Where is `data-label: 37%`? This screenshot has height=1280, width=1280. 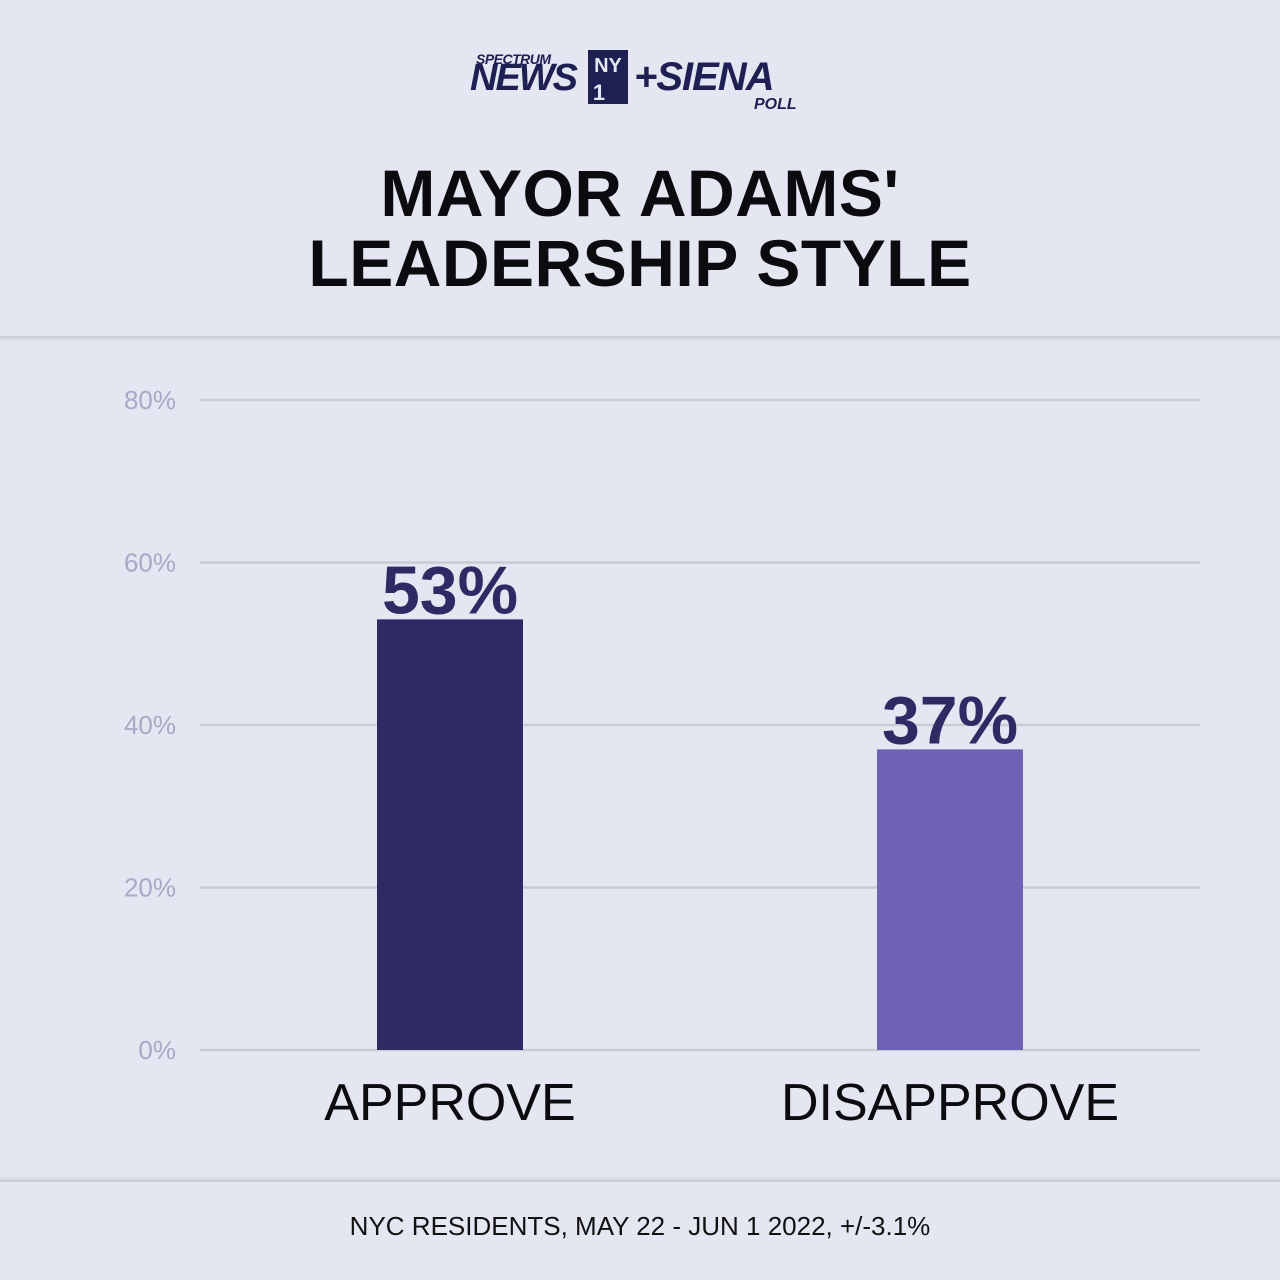
data-label: 37% is located at coordinates (950, 720).